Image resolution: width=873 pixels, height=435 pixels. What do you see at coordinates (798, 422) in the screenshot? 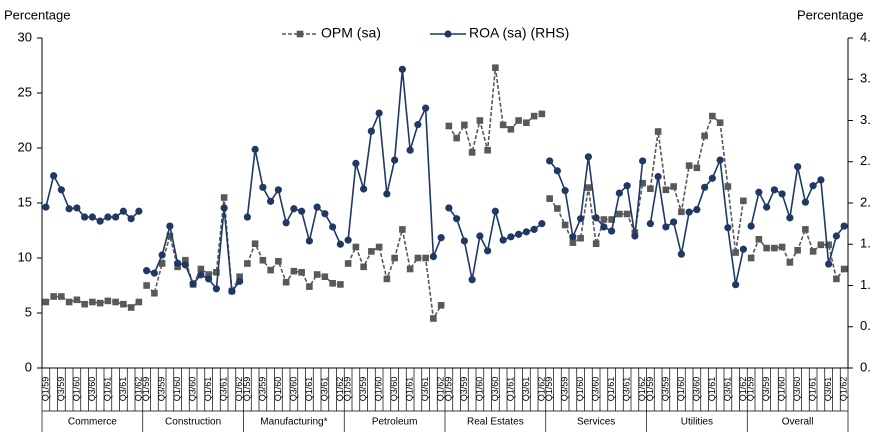
I see `group-label: Overall` at bounding box center [798, 422].